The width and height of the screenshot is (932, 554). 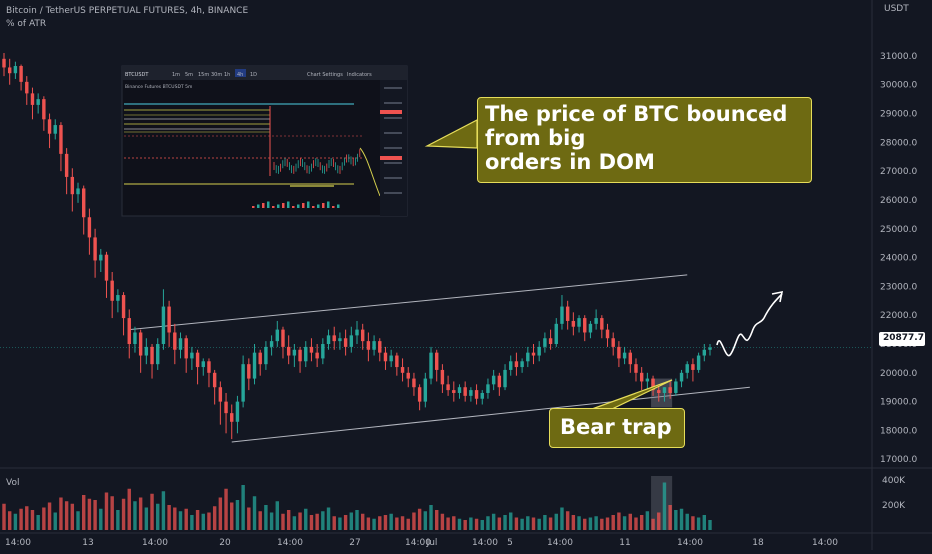 What do you see at coordinates (902, 339) in the screenshot?
I see `current-price-tag: 20877.7` at bounding box center [902, 339].